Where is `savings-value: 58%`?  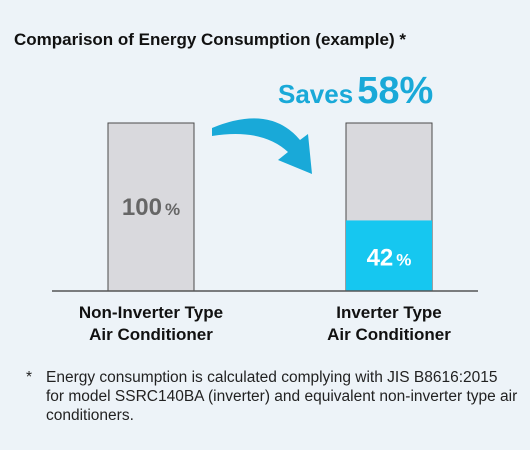
savings-value: 58% is located at coordinates (395, 91).